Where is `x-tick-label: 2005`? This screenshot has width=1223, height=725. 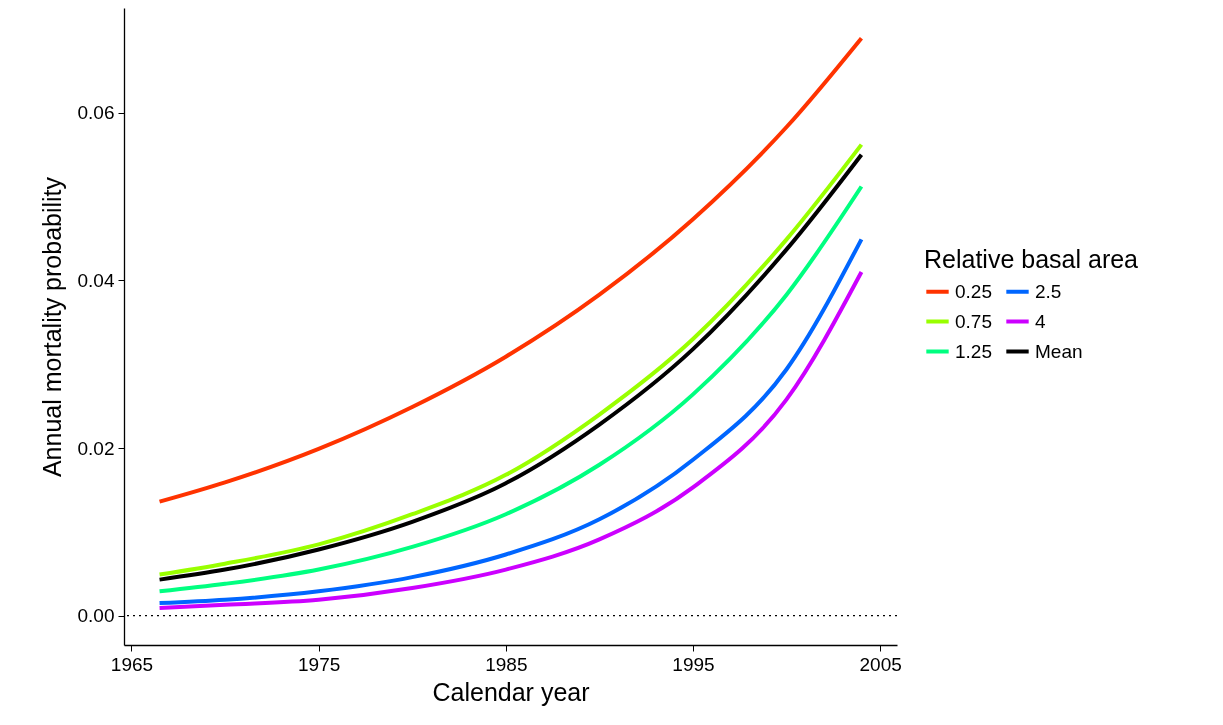
x-tick-label: 2005 is located at coordinates (880, 664).